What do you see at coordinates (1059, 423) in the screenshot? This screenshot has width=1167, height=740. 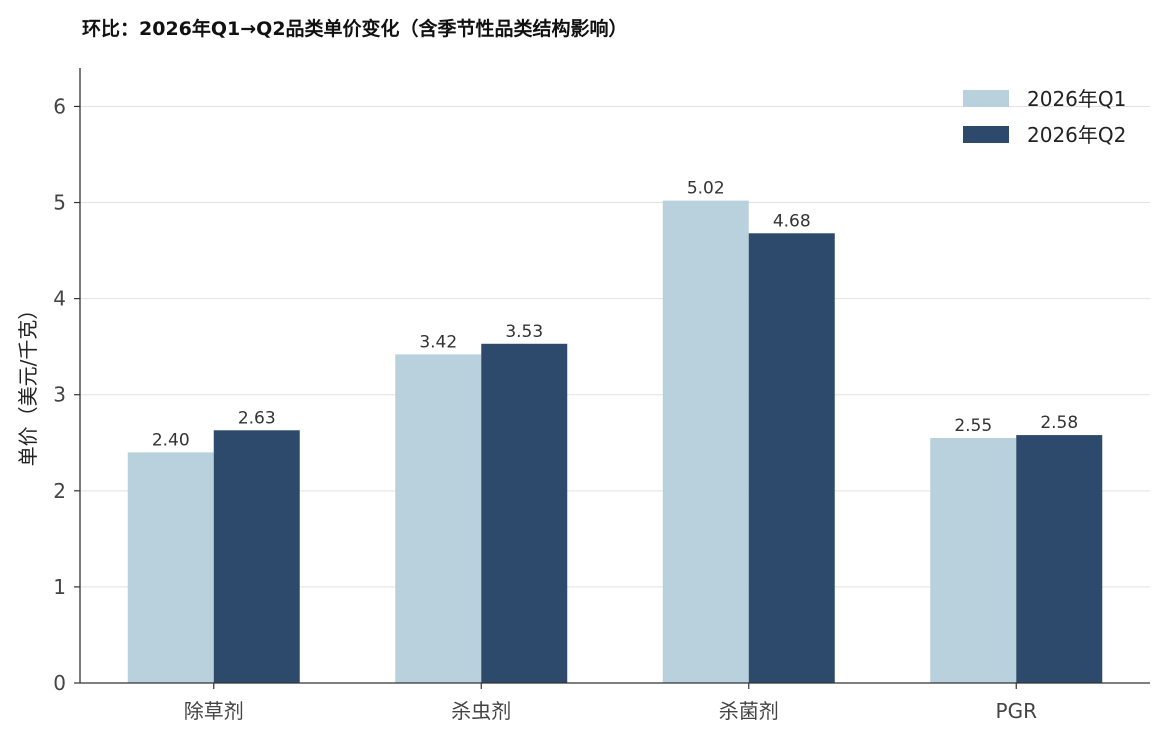 I see `data-label: 2.58` at bounding box center [1059, 423].